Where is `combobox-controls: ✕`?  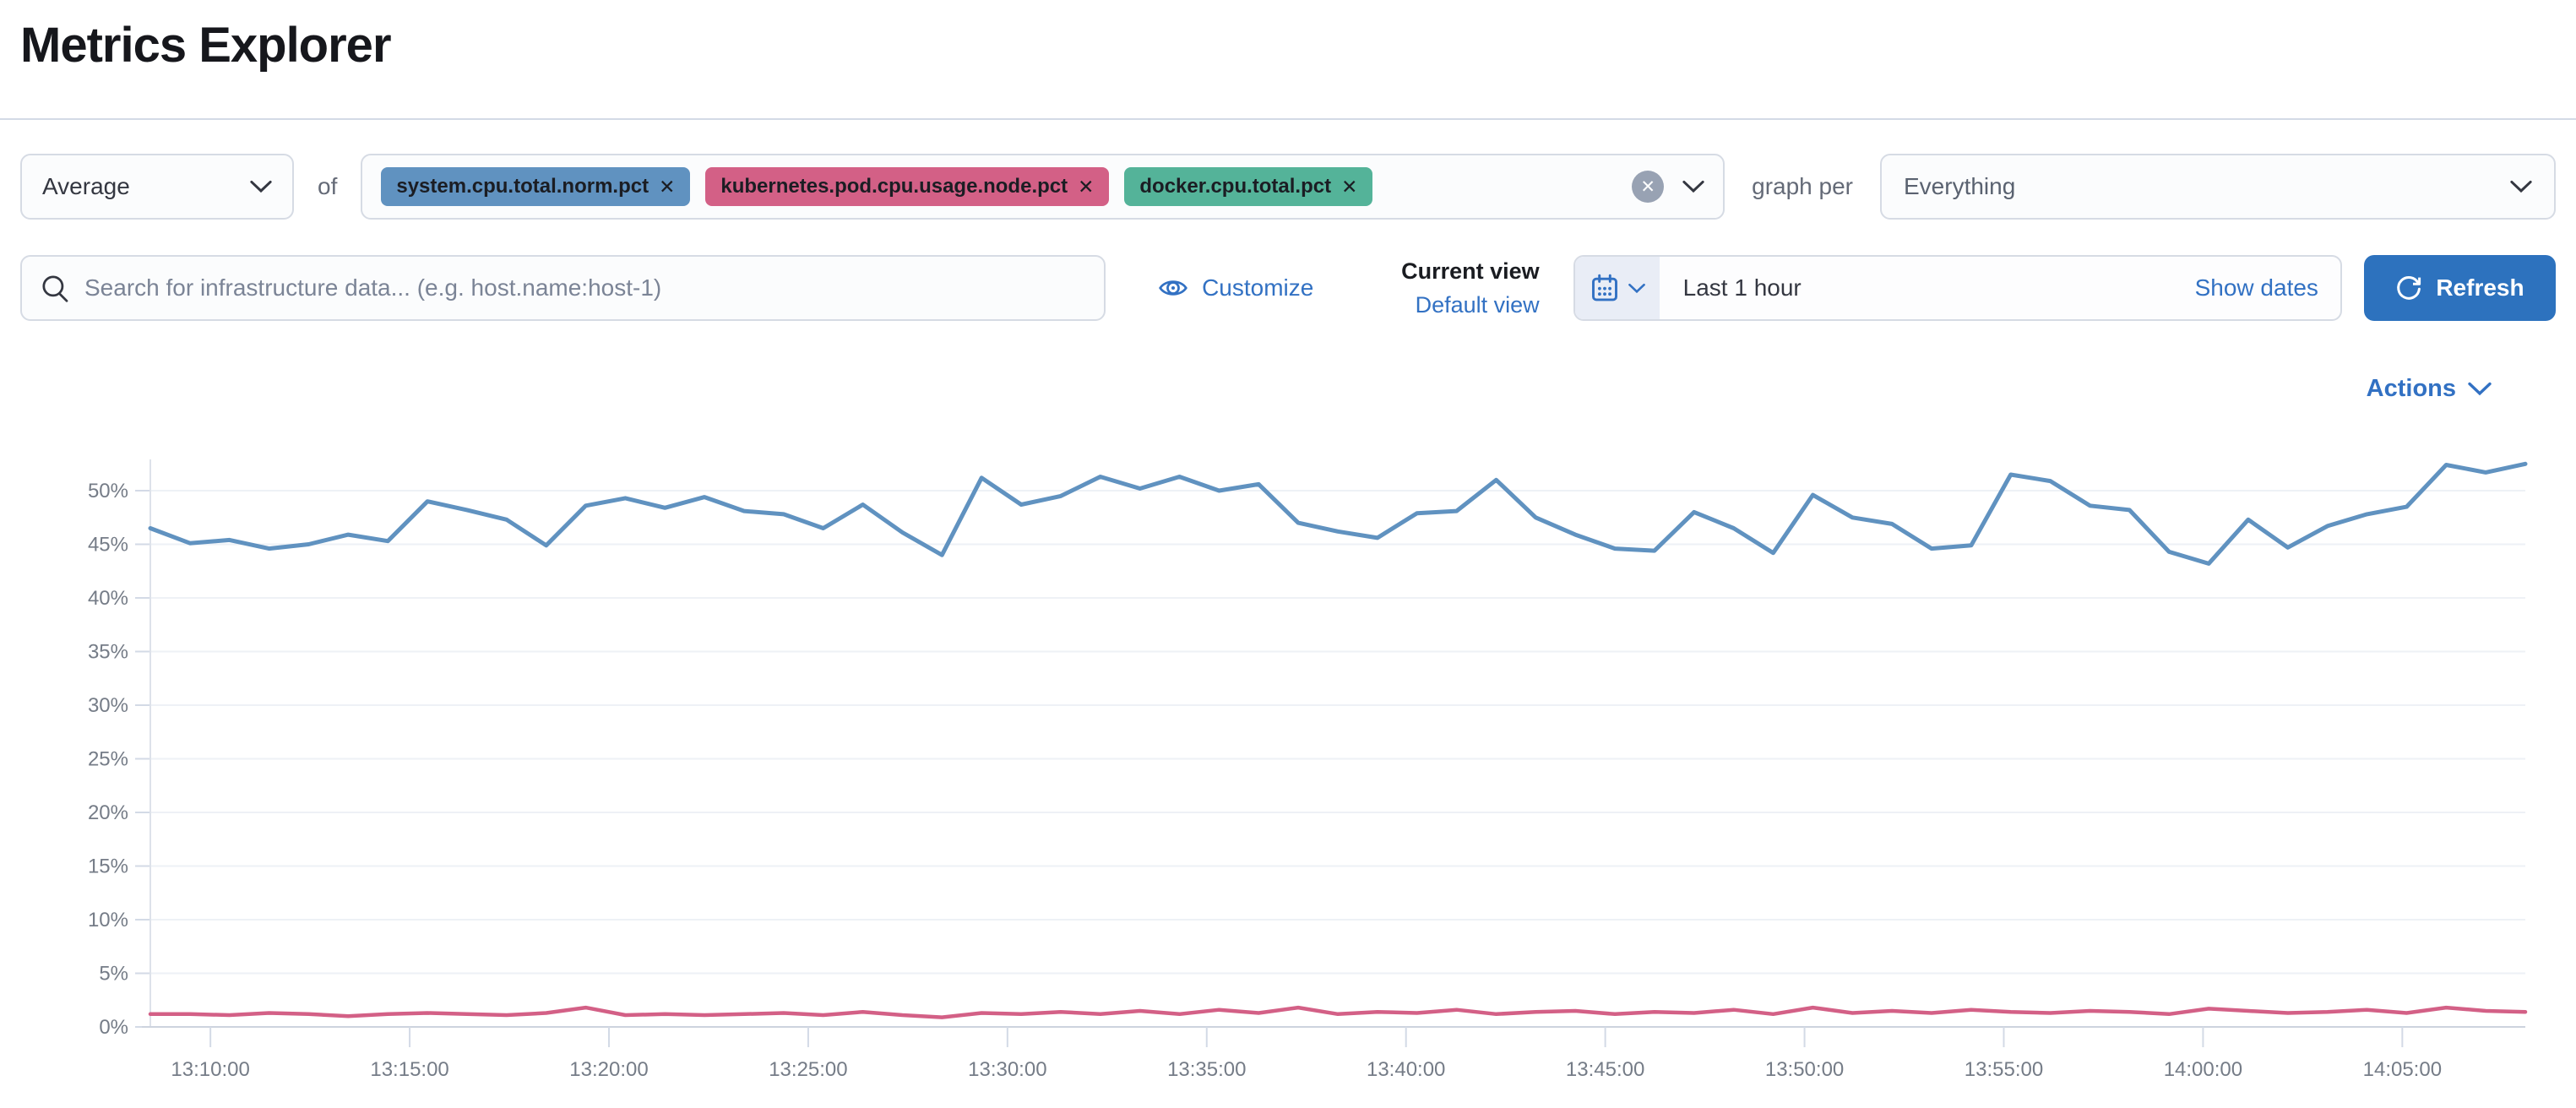
combobox-controls: ✕ is located at coordinates (1668, 187).